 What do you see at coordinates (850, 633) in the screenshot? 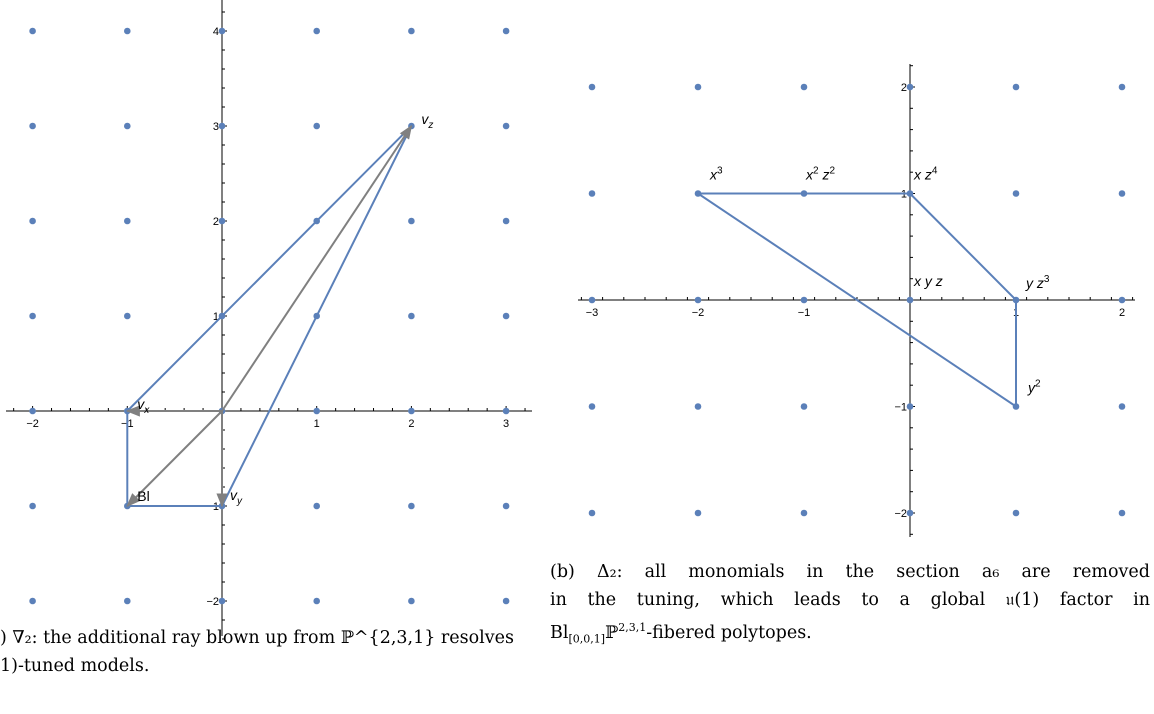
I see `figure-b-caption-line-3: Bl[0,0,1]ℙ2,3,1-fibered polytopes.` at bounding box center [850, 633].